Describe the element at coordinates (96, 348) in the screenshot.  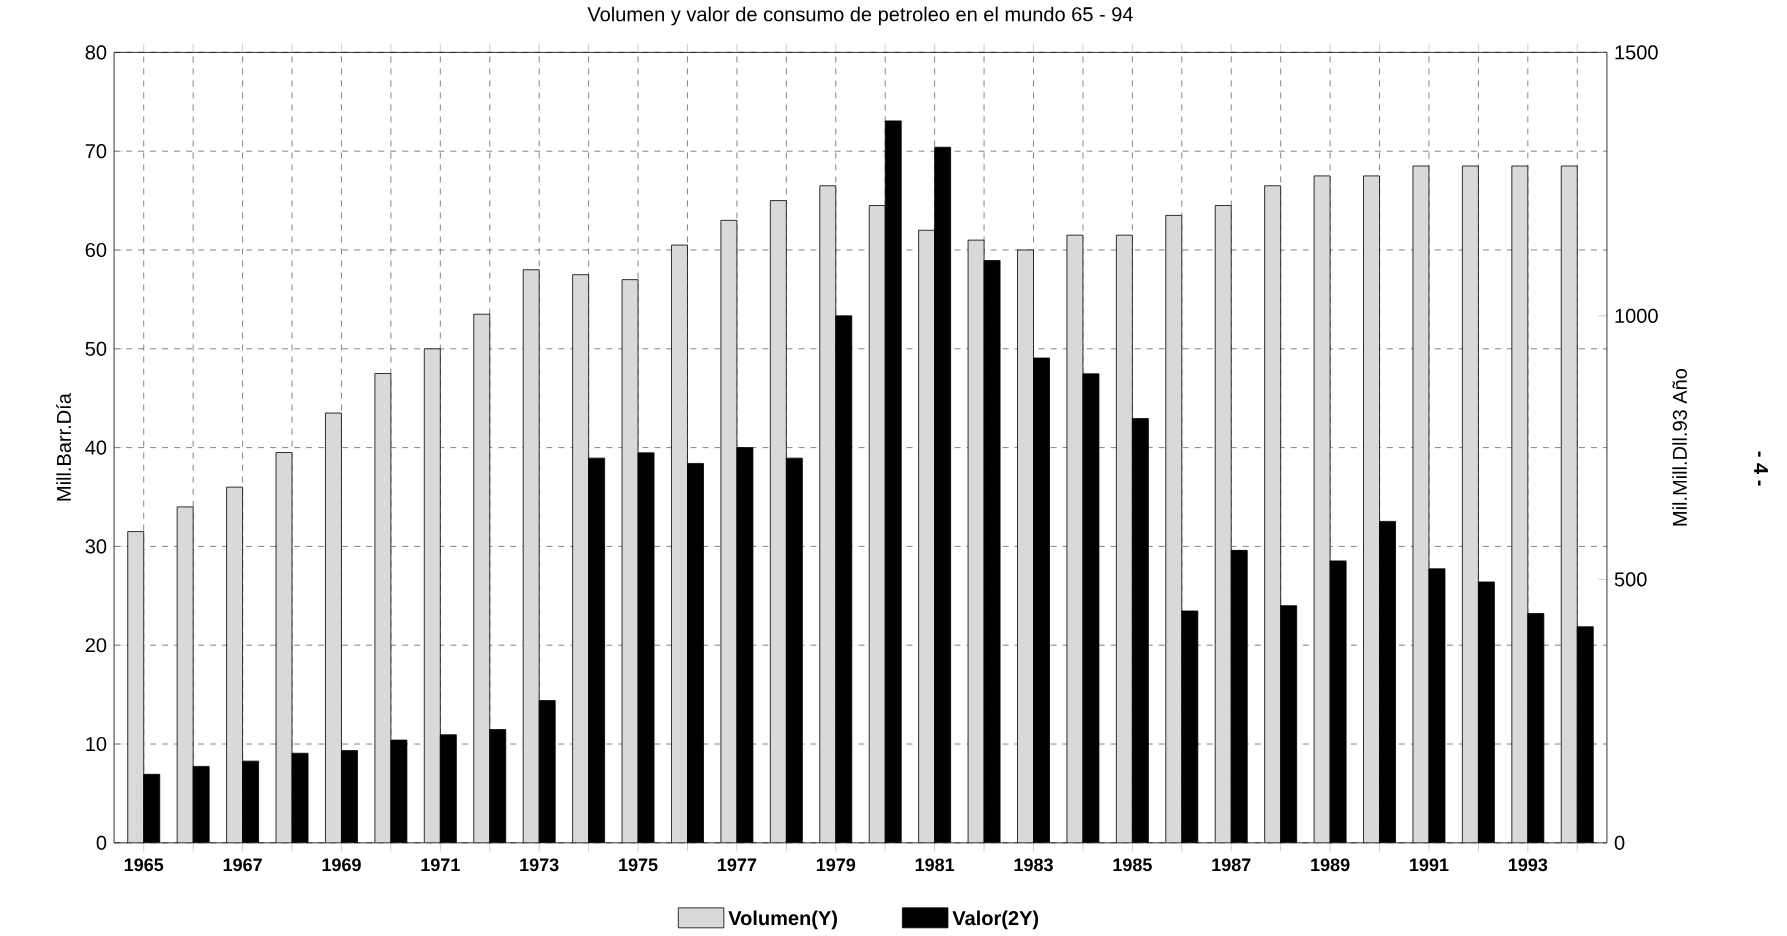
I see `y-tick-label: 50` at that location.